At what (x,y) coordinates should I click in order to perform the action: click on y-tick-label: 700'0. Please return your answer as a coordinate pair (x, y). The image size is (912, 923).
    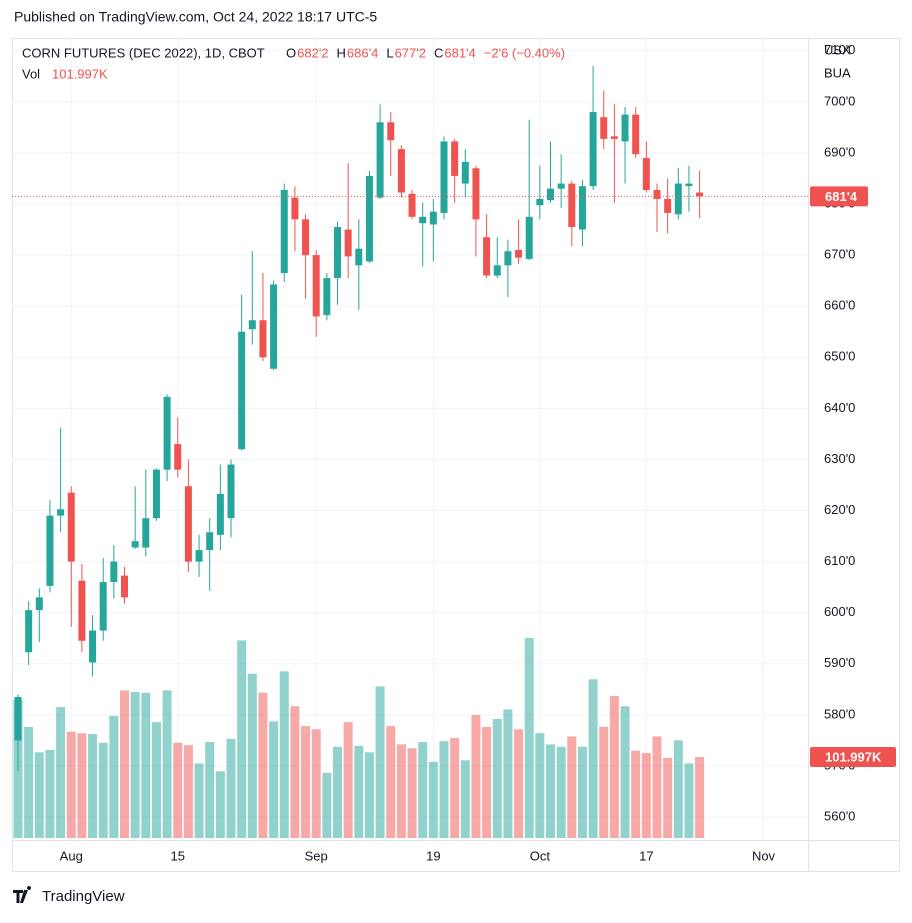
    Looking at the image, I should click on (839, 100).